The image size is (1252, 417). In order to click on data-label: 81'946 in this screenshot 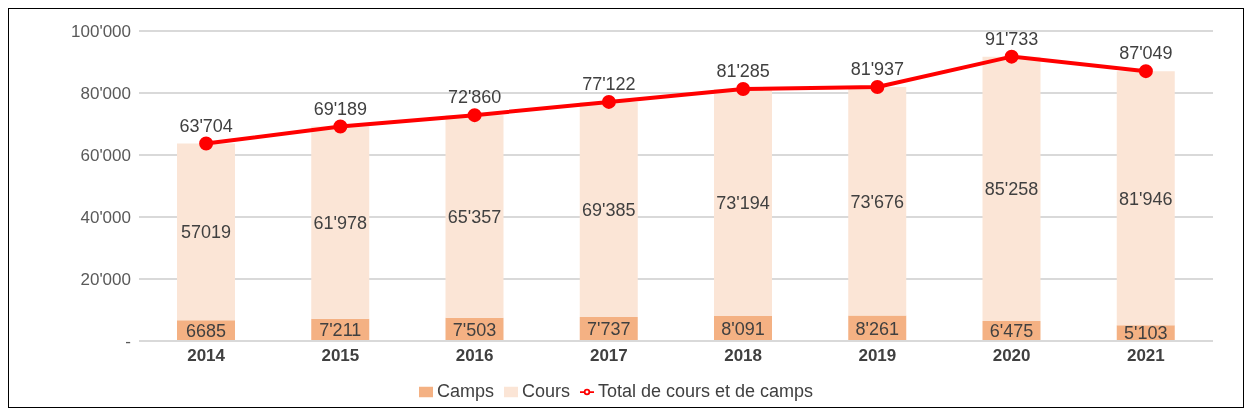, I will do `click(1146, 198)`.